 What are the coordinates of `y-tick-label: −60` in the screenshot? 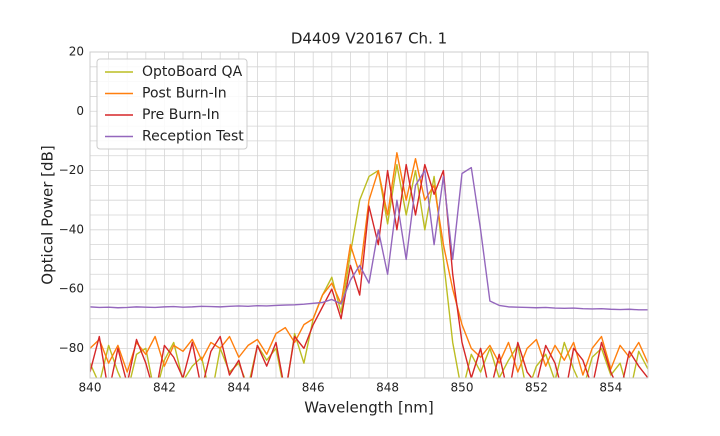 It's located at (71, 289).